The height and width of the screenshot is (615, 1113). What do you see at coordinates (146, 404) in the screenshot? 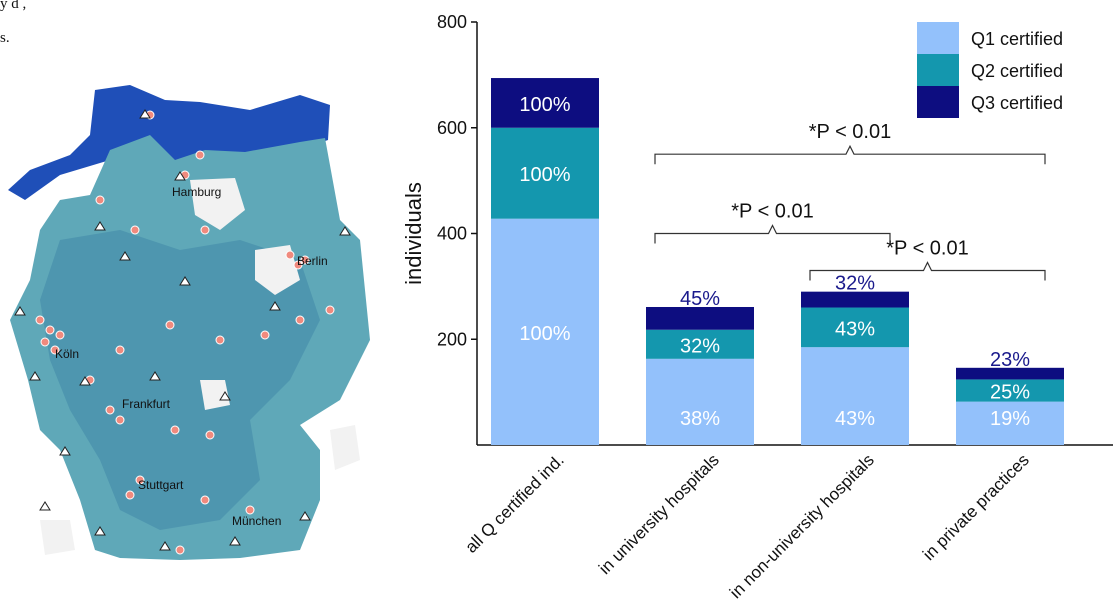
I see `city-label-frankfurt: Frankfurt` at bounding box center [146, 404].